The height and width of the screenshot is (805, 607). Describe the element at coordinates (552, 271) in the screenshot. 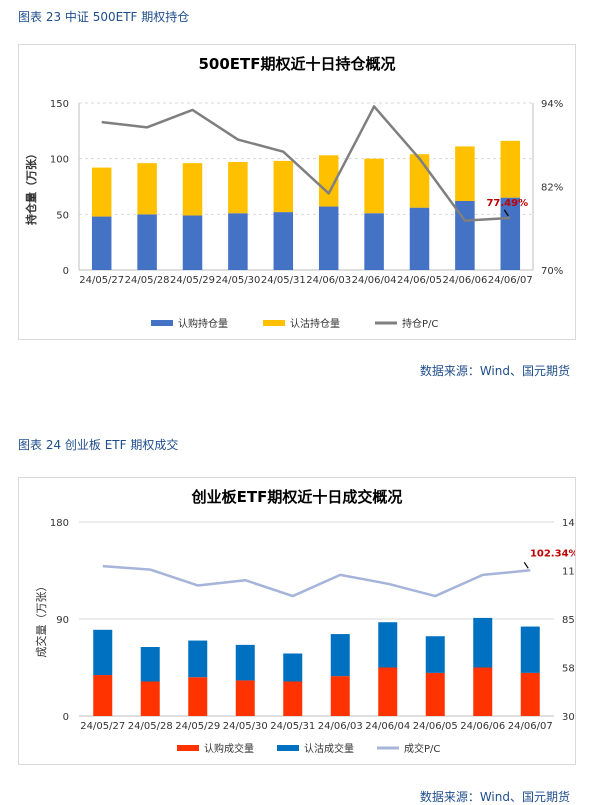

I see `y2-tick-label: 70%` at that location.